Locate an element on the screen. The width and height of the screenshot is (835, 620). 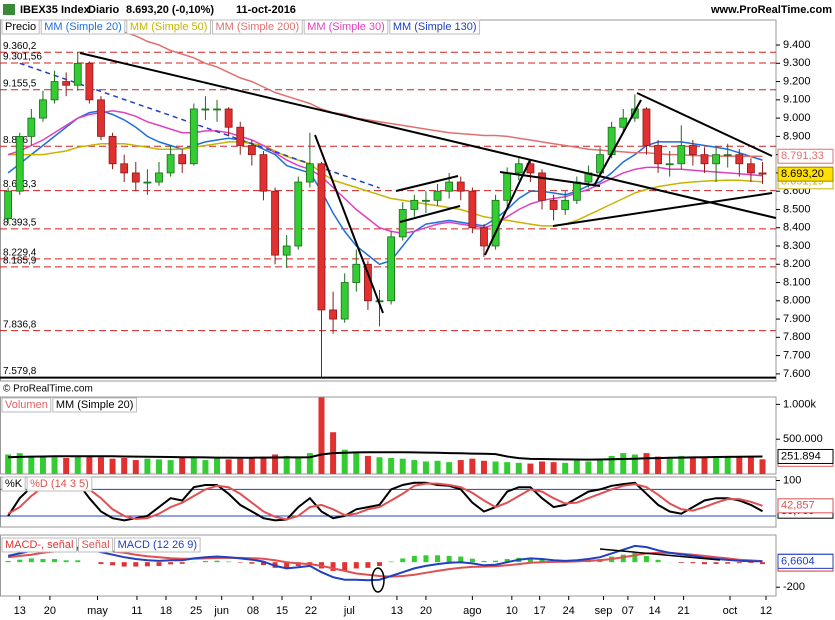
legend-entry: %K is located at coordinates (14, 484).